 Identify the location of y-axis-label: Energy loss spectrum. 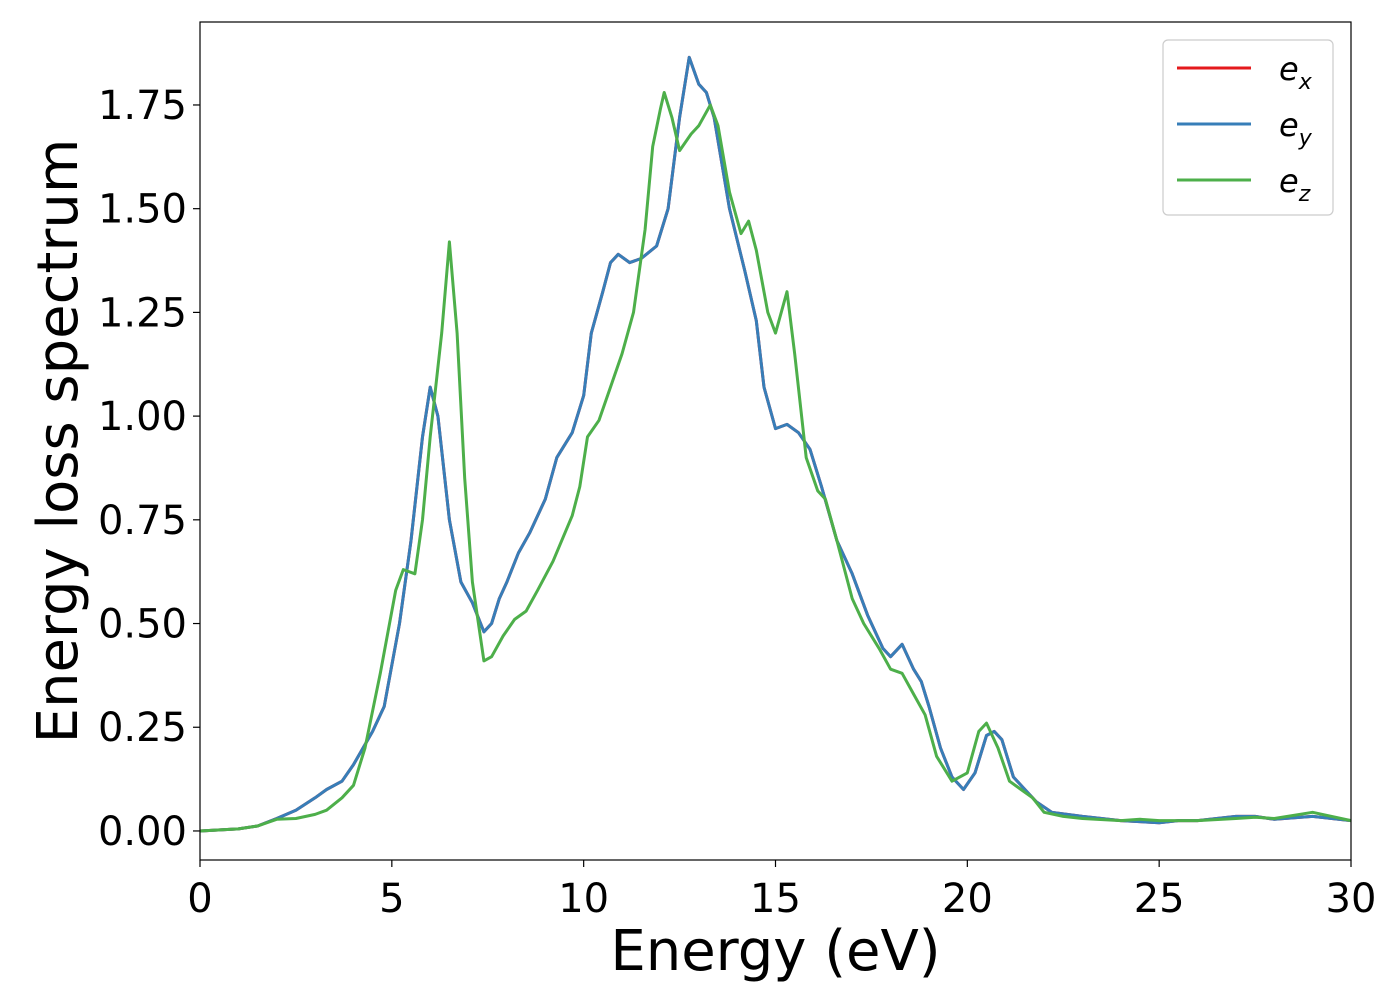
(58, 441).